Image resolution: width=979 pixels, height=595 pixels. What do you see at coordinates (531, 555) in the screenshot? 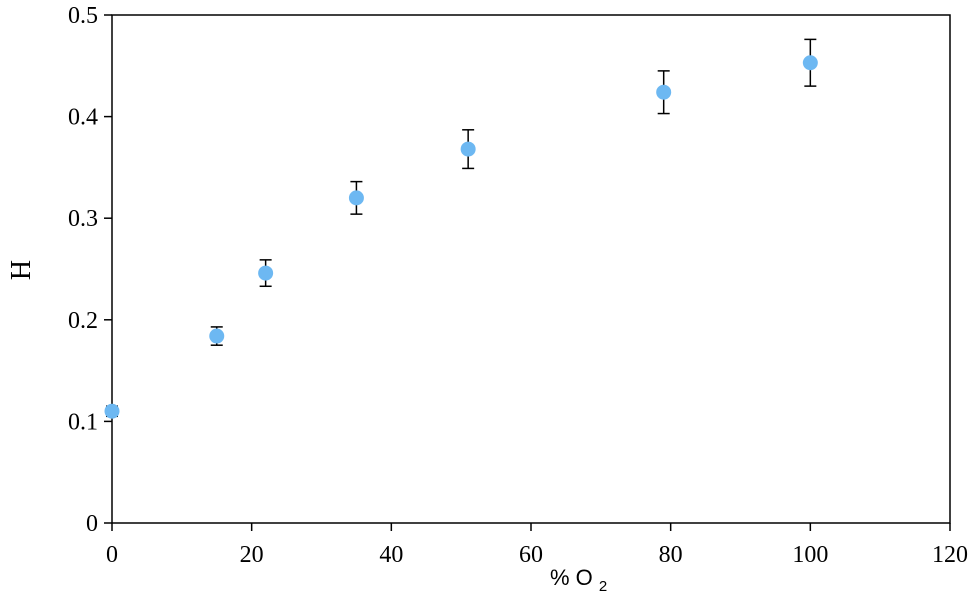
I see `x-tick-label: 60` at bounding box center [531, 555].